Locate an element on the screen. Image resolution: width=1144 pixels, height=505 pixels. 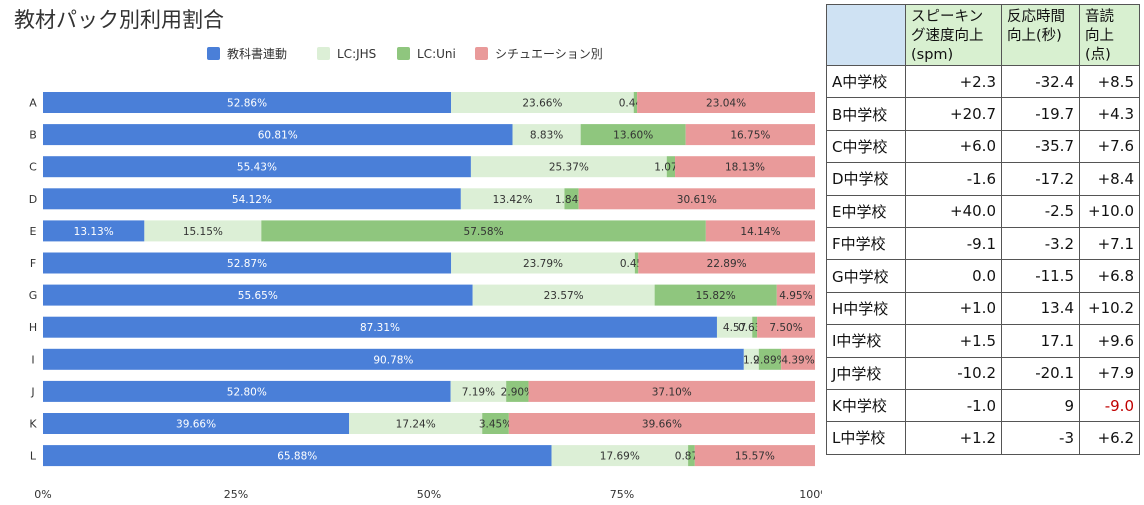
category-label: A is located at coordinates (33, 103).